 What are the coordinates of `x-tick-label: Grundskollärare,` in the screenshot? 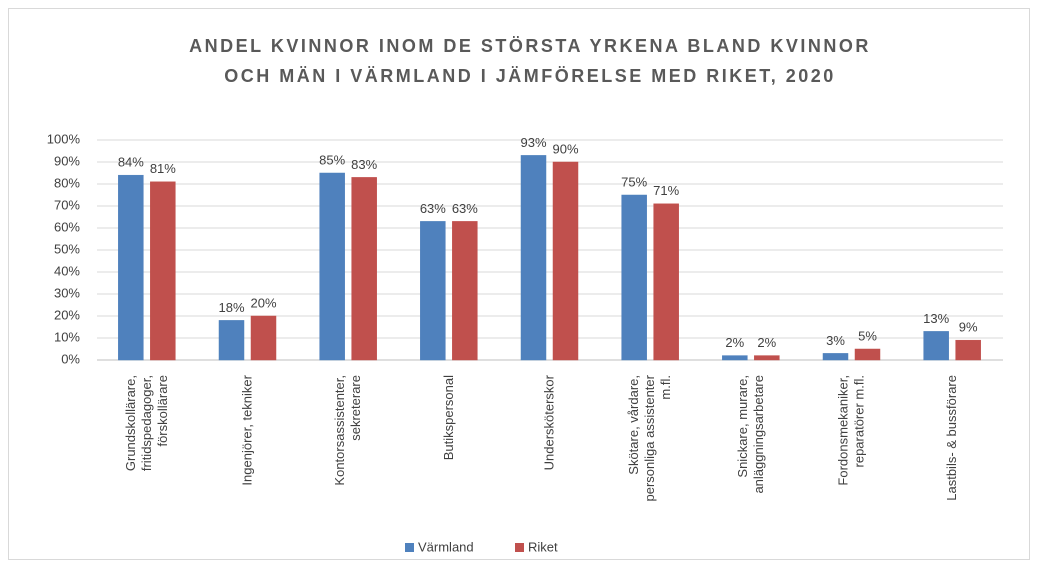 It's located at (130, 423).